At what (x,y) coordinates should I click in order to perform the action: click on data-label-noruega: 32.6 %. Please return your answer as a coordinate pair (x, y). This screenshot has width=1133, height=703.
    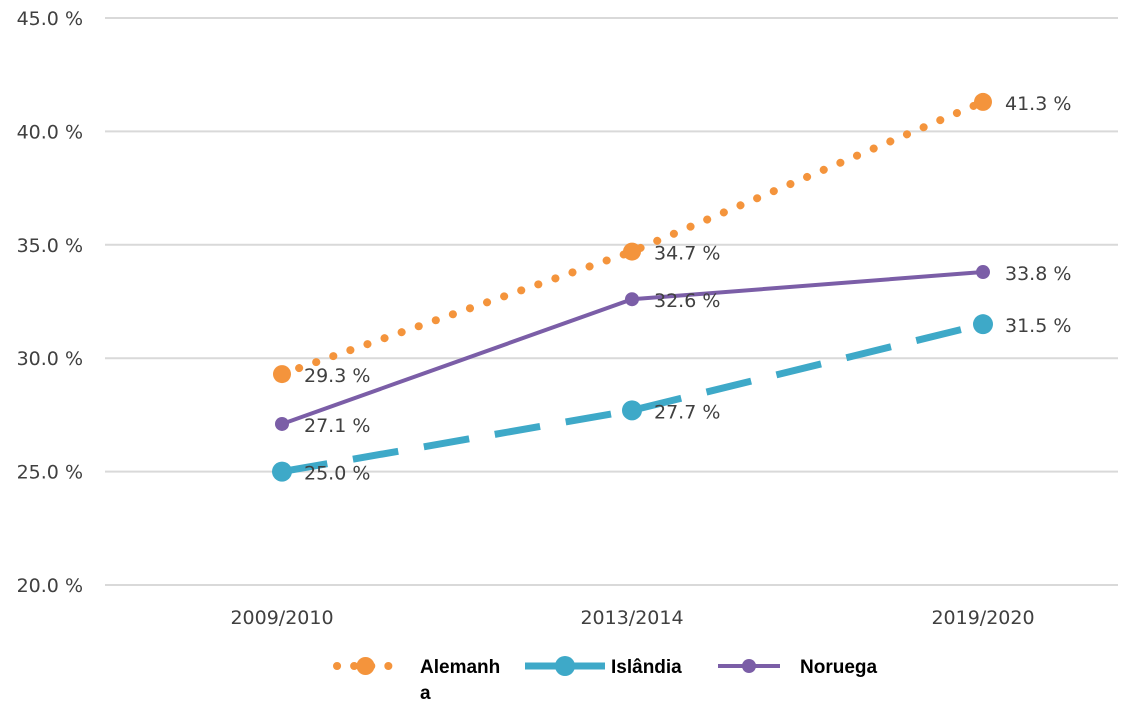
    Looking at the image, I should click on (687, 301).